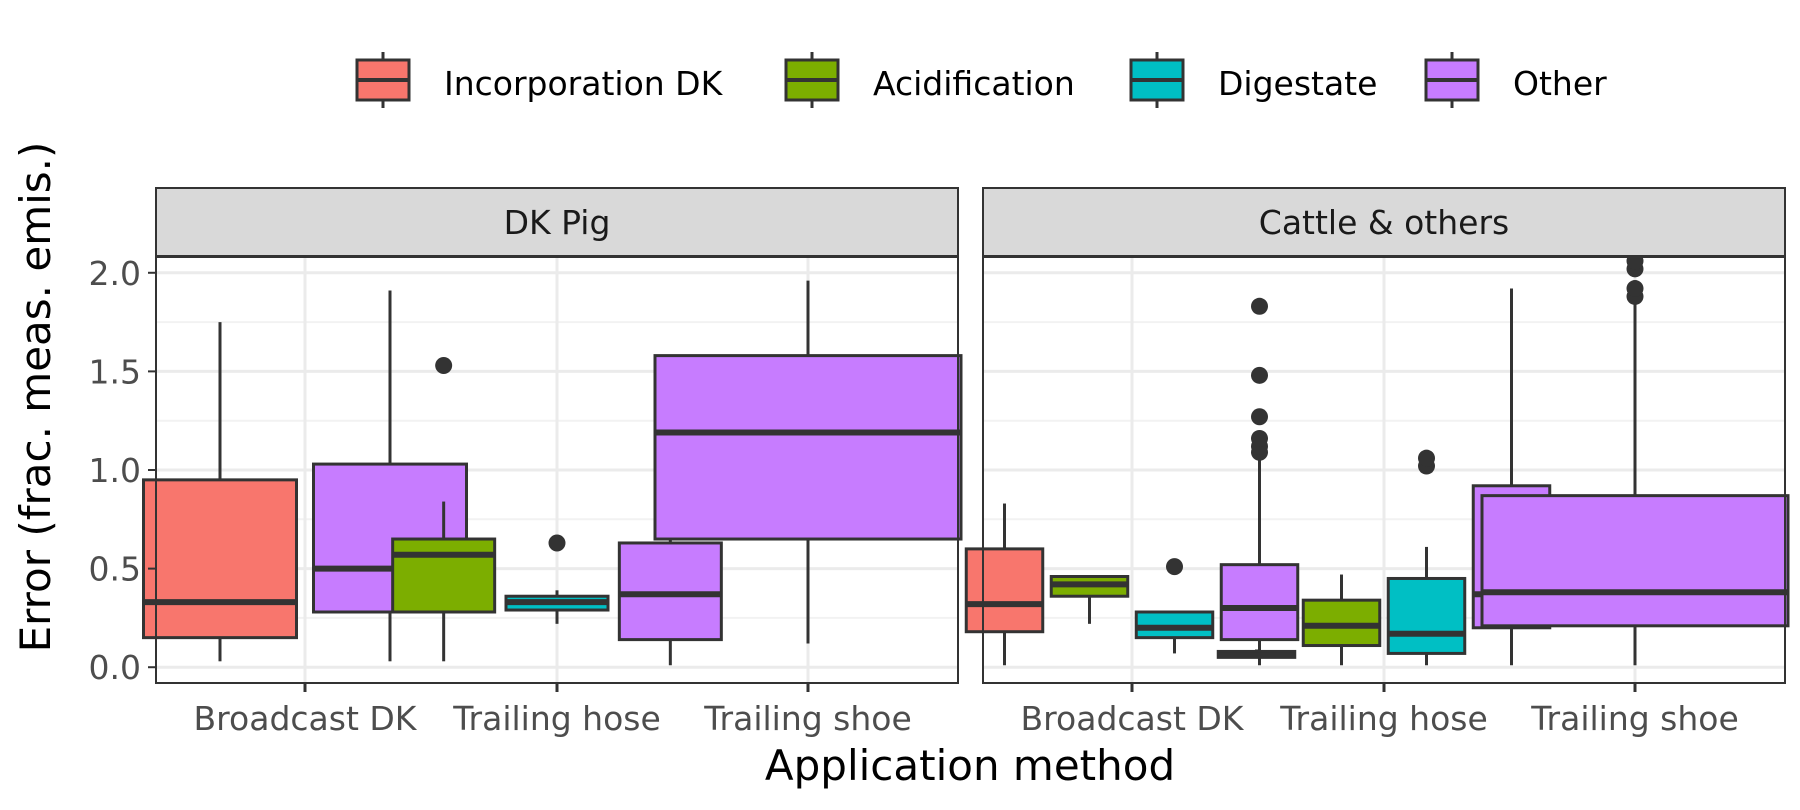  I want to click on y-tick-label: 1.0, so click(115, 470).